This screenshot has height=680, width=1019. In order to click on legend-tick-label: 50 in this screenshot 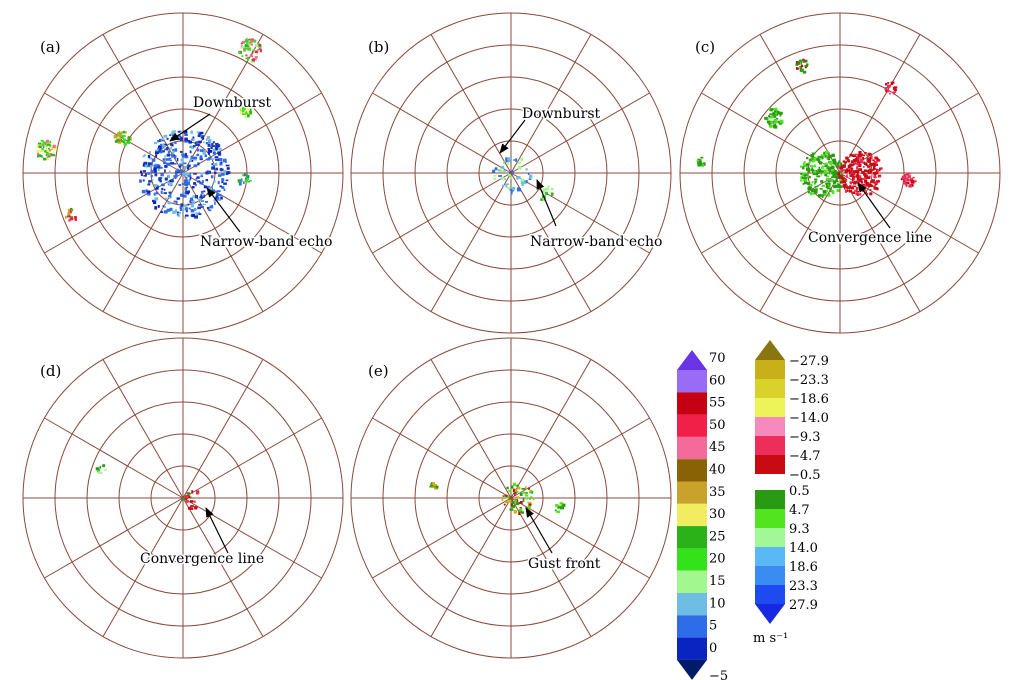, I will do `click(717, 425)`.